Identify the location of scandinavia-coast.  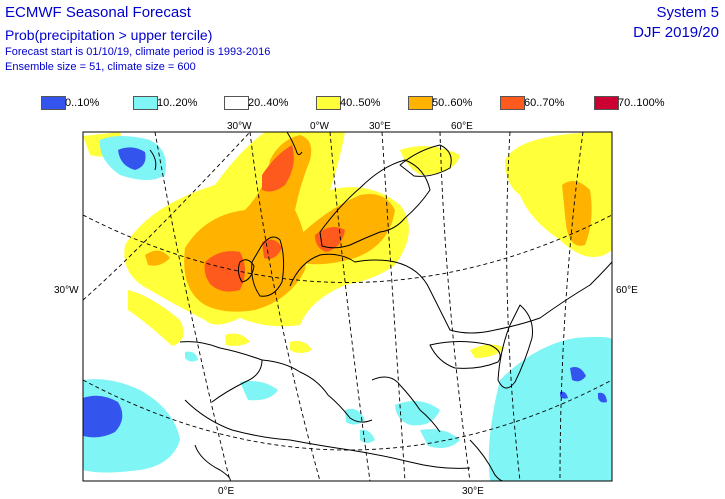
(375, 204).